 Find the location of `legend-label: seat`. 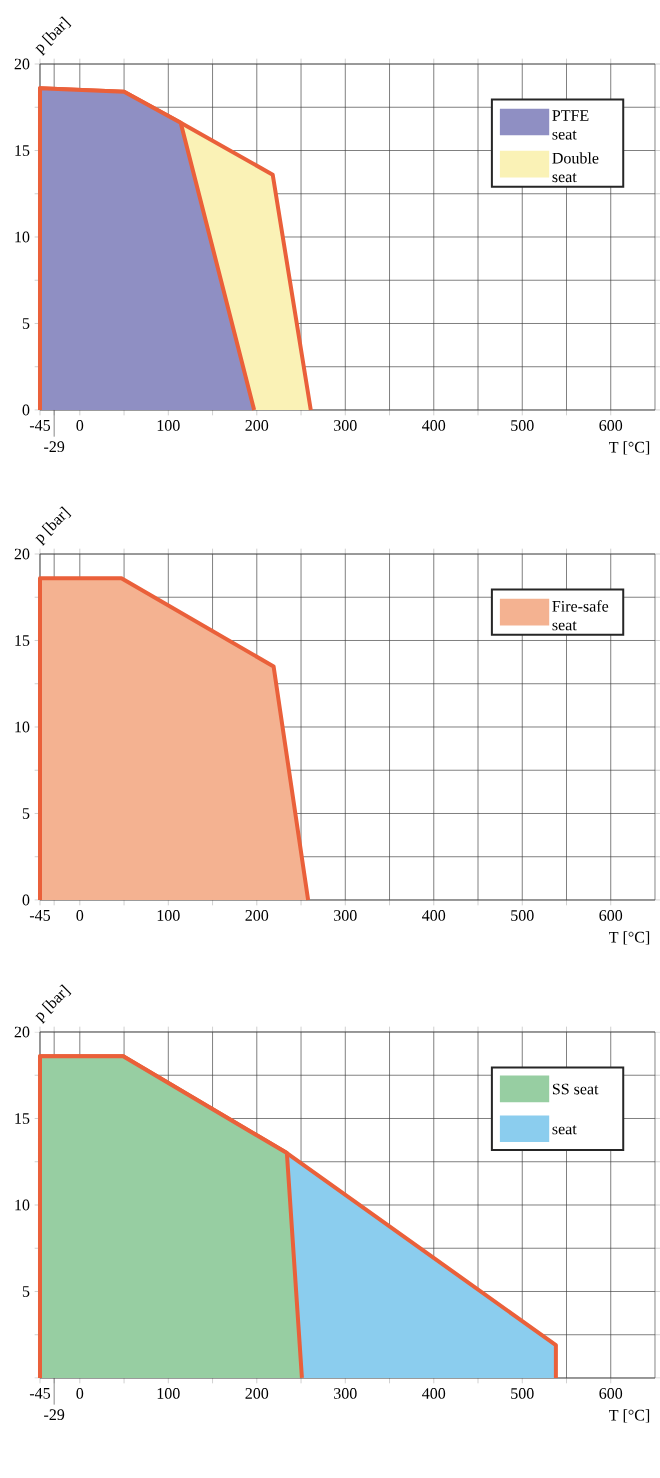

legend-label: seat is located at coordinates (564, 1130).